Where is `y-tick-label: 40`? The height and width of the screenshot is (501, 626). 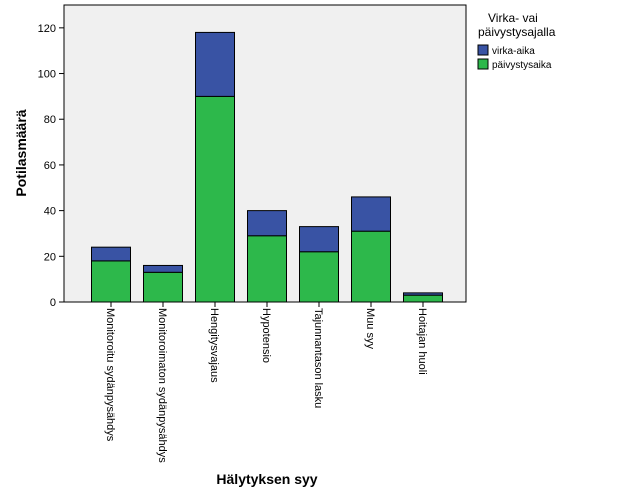 y-tick-label: 40 is located at coordinates (50, 212).